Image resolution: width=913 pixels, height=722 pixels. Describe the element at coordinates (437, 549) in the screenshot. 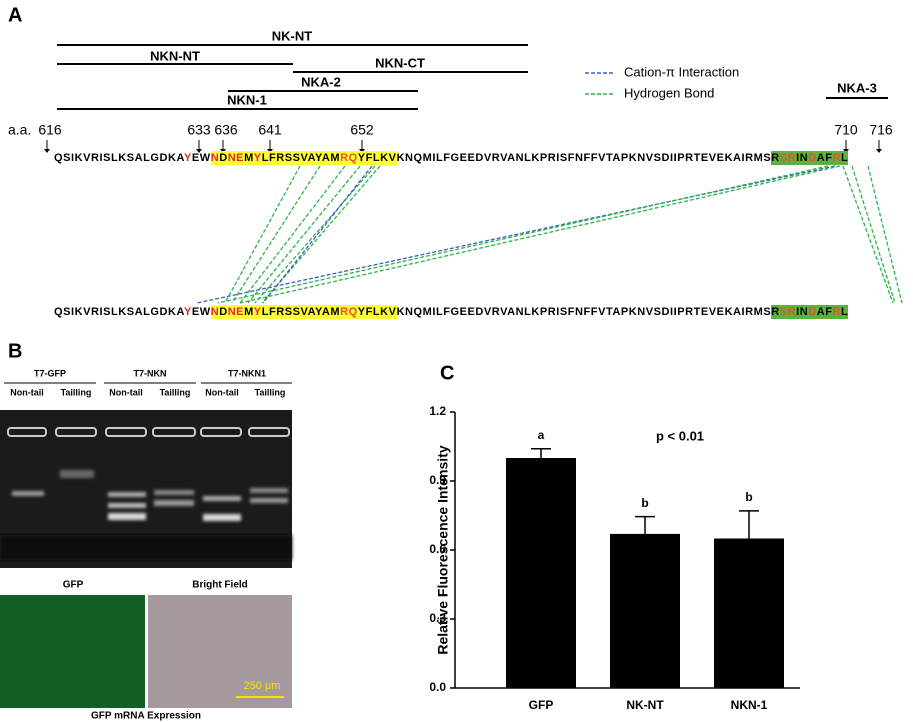

I see `y-tick-label: 0.6` at that location.